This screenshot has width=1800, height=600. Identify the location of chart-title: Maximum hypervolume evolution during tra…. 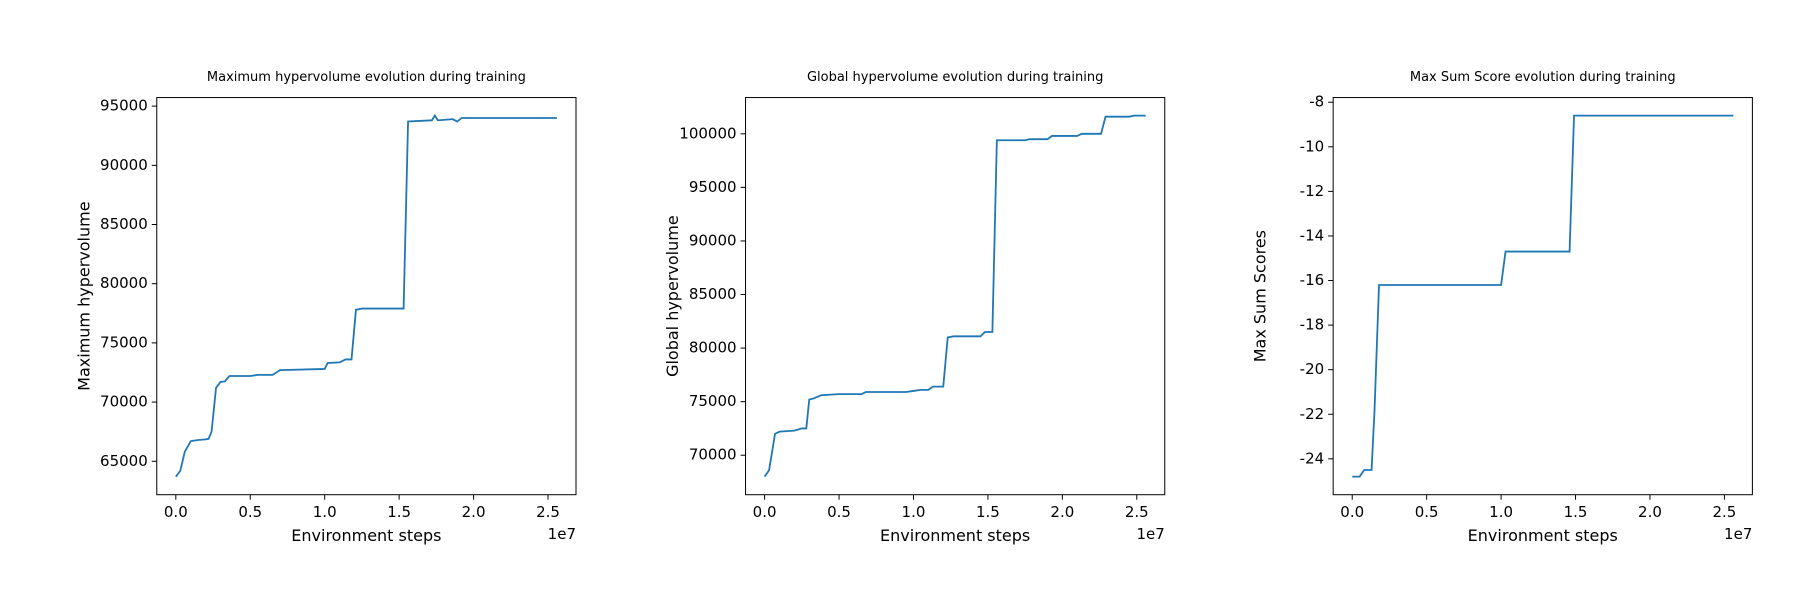
(366, 77).